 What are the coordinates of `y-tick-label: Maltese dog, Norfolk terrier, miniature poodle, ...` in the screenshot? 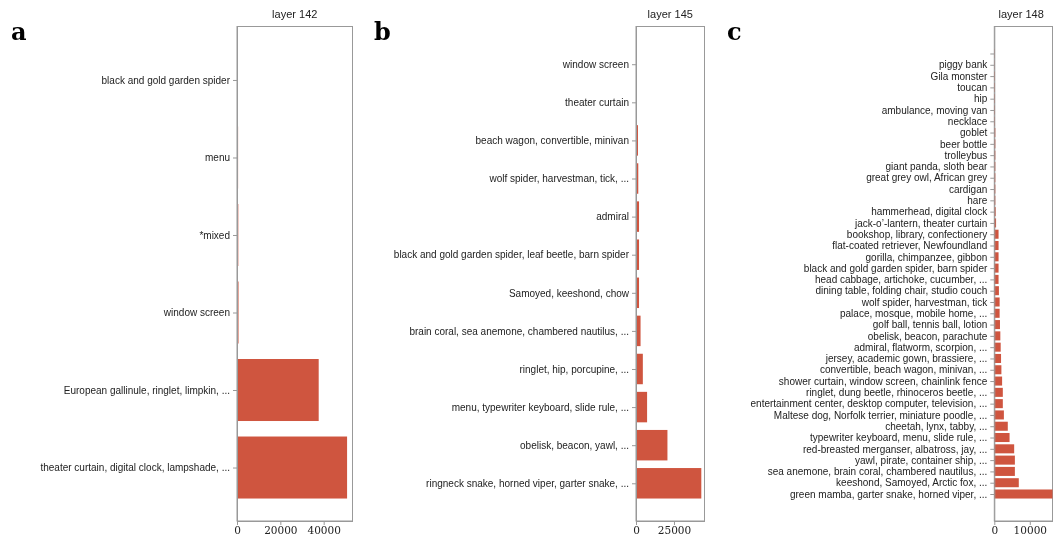 It's located at (880, 415).